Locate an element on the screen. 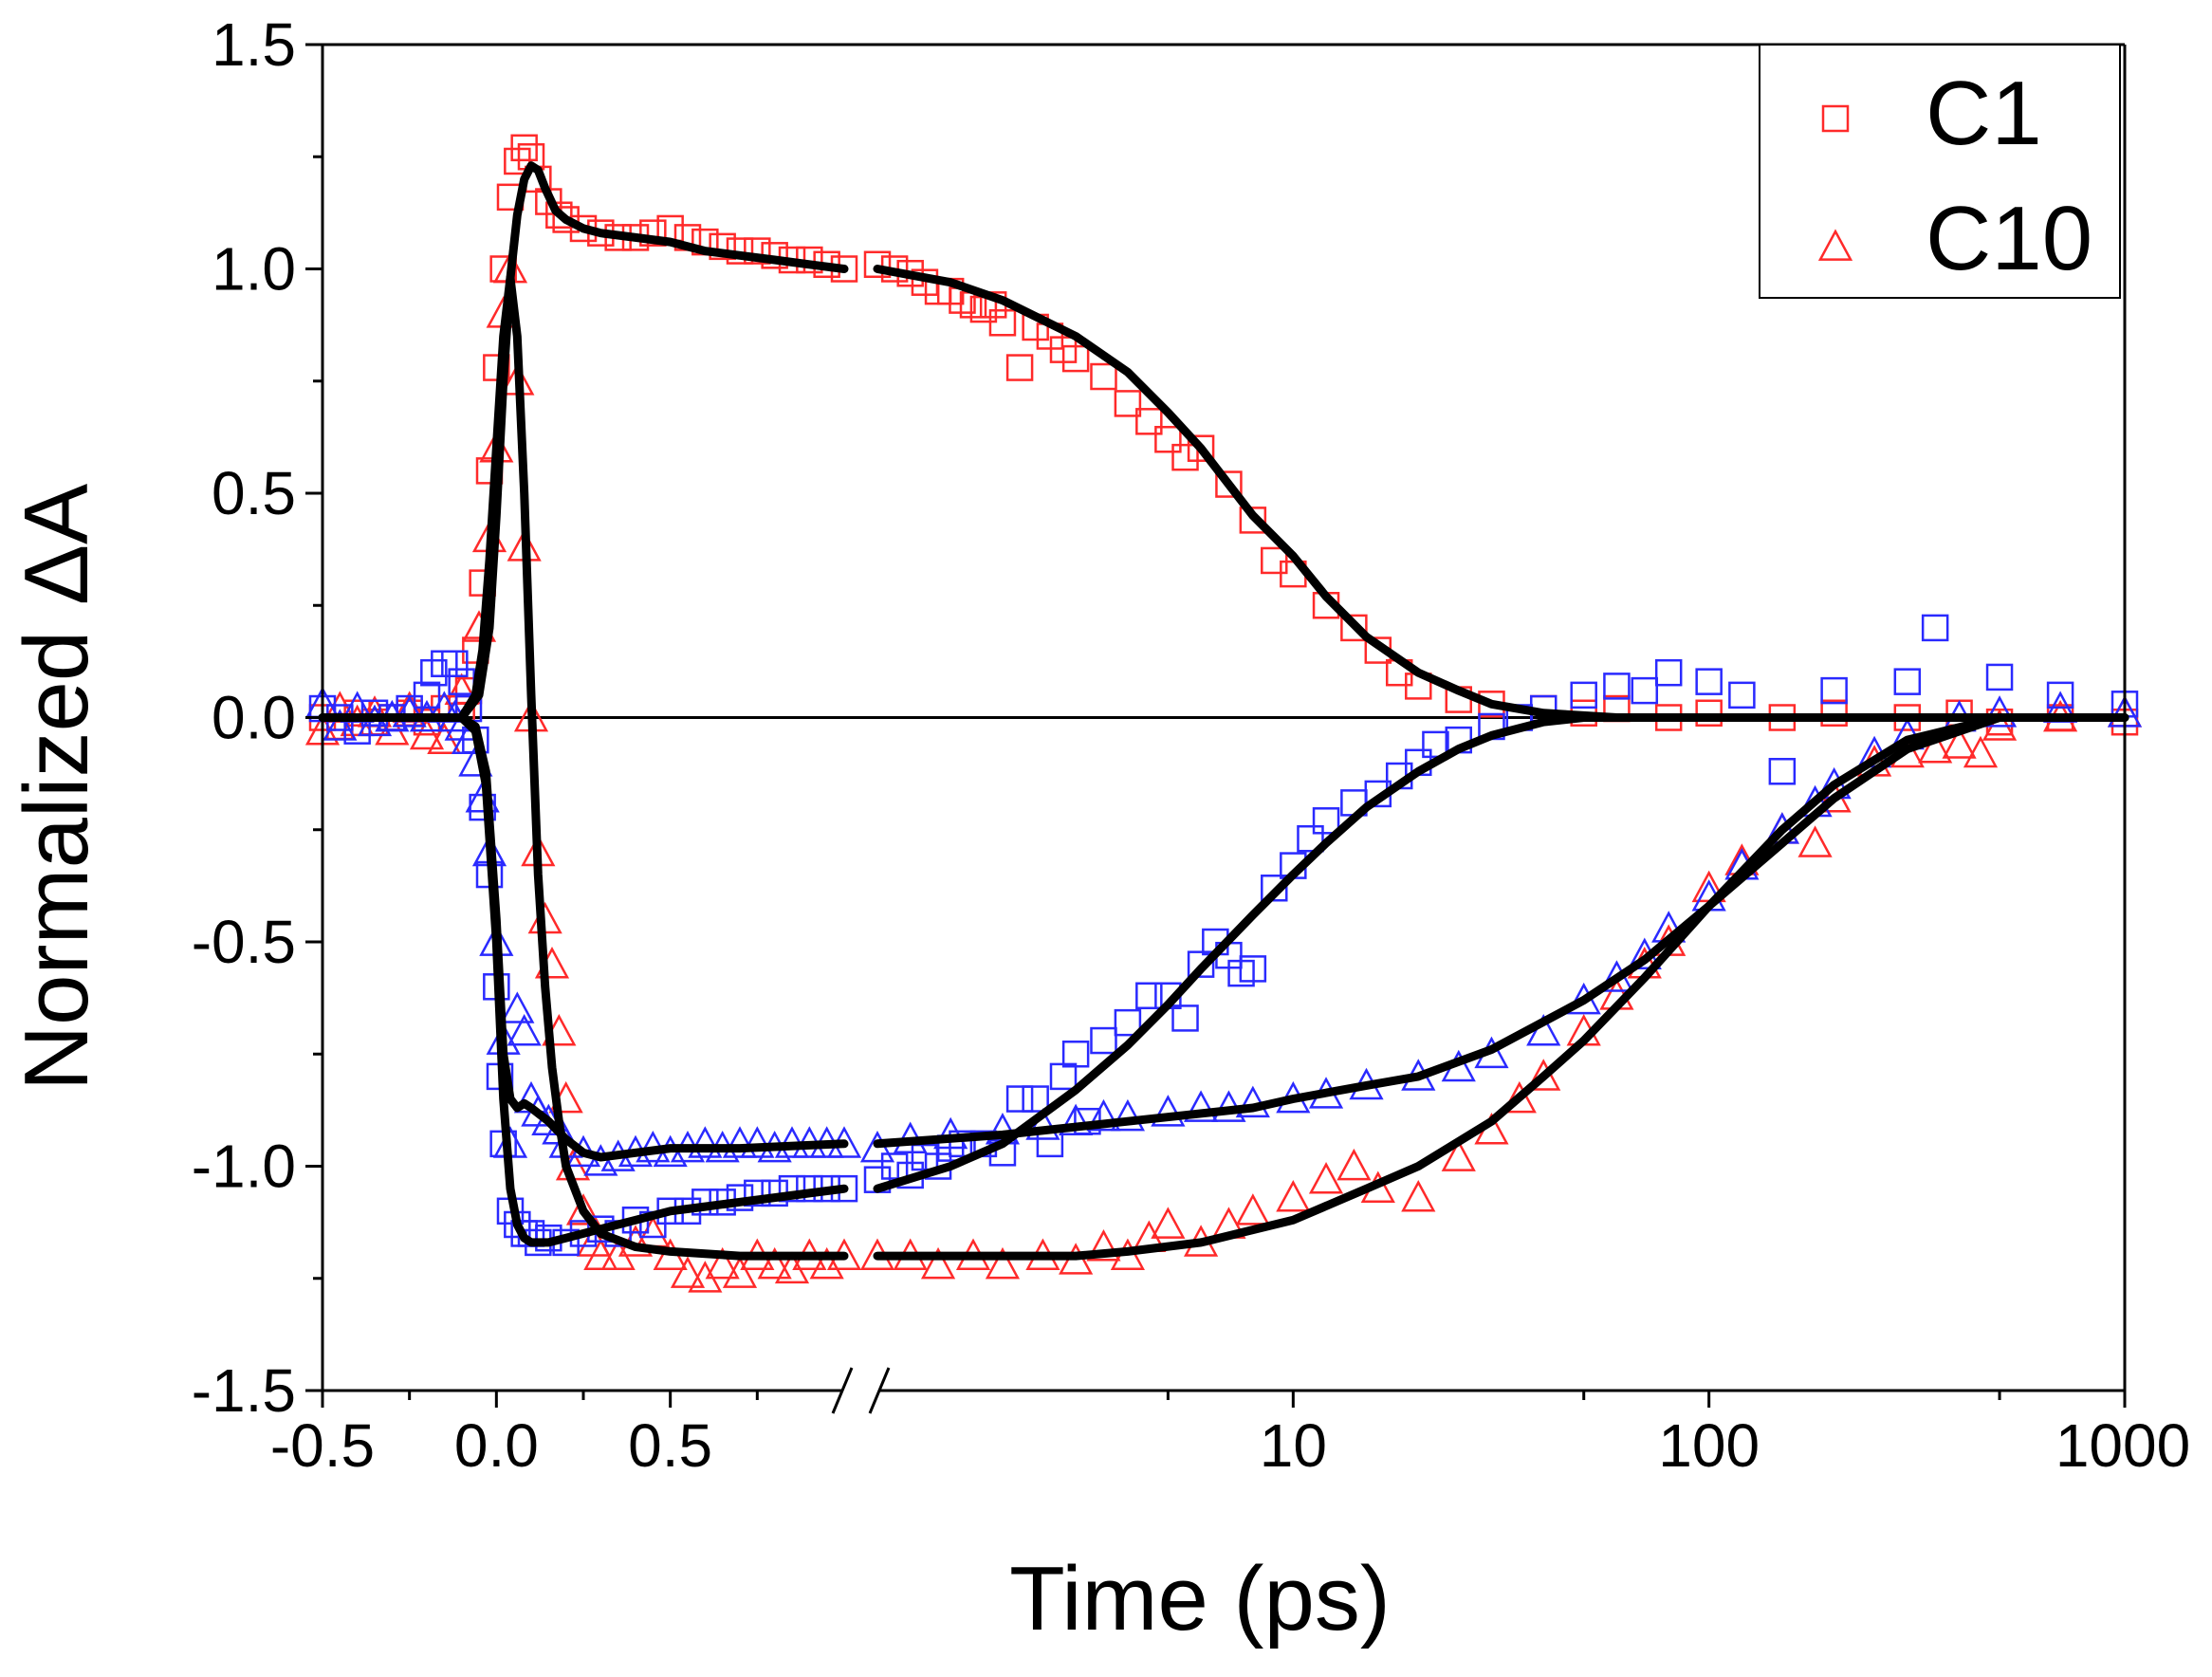 Image resolution: width=2212 pixels, height=1677 pixels. x-tick-label: 100 is located at coordinates (1709, 1446).